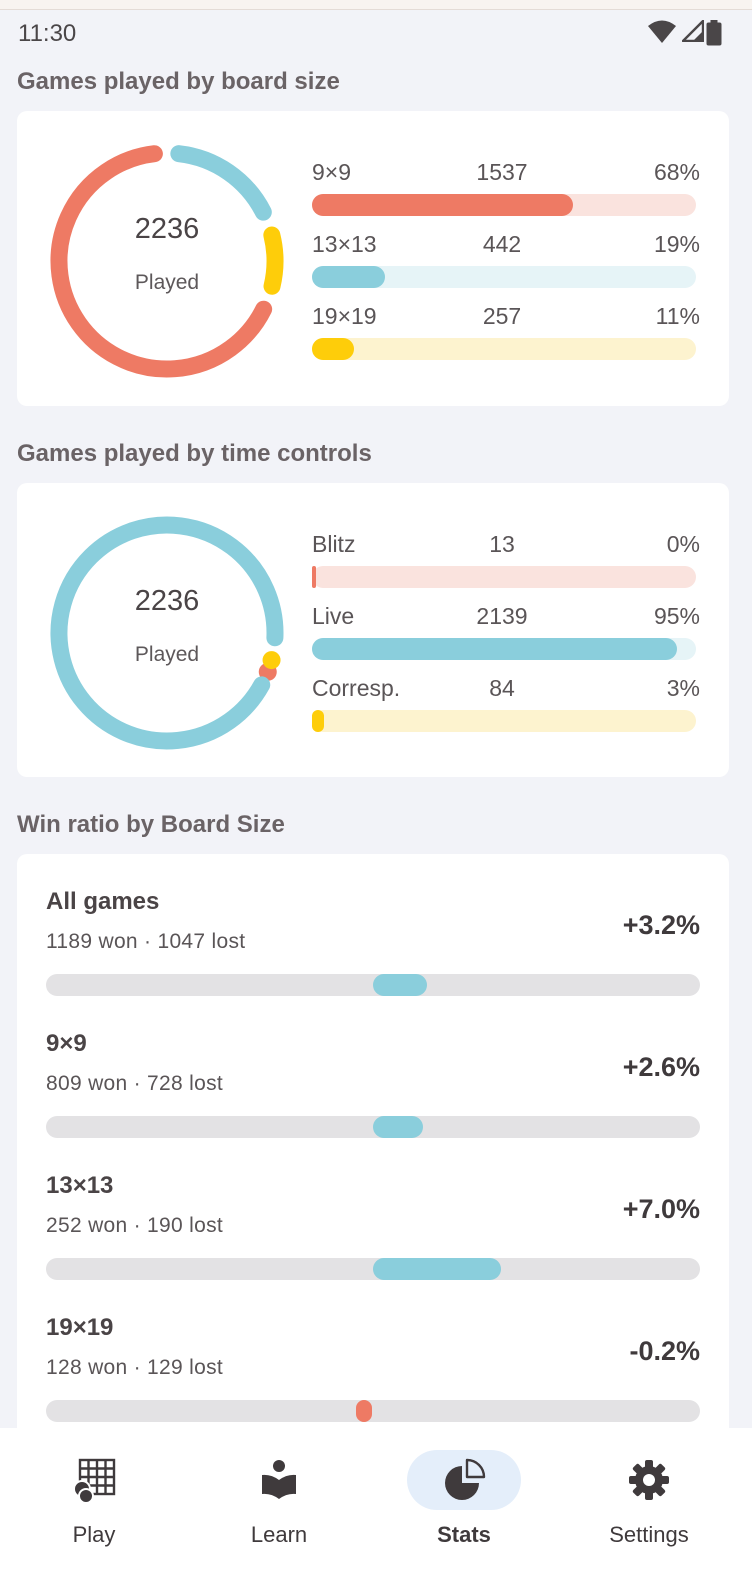 This screenshot has height=1592, width=752. Describe the element at coordinates (502, 688) in the screenshot. I see `row-count: 84` at that location.